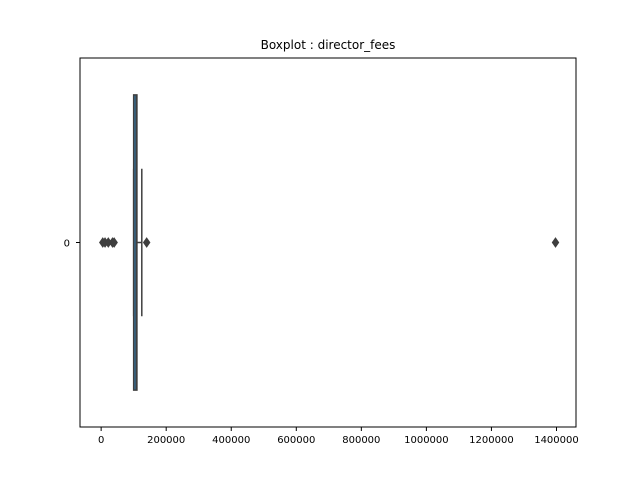 This screenshot has width=640, height=484. Describe the element at coordinates (491, 440) in the screenshot. I see `x-tick-label: 1200000` at that location.